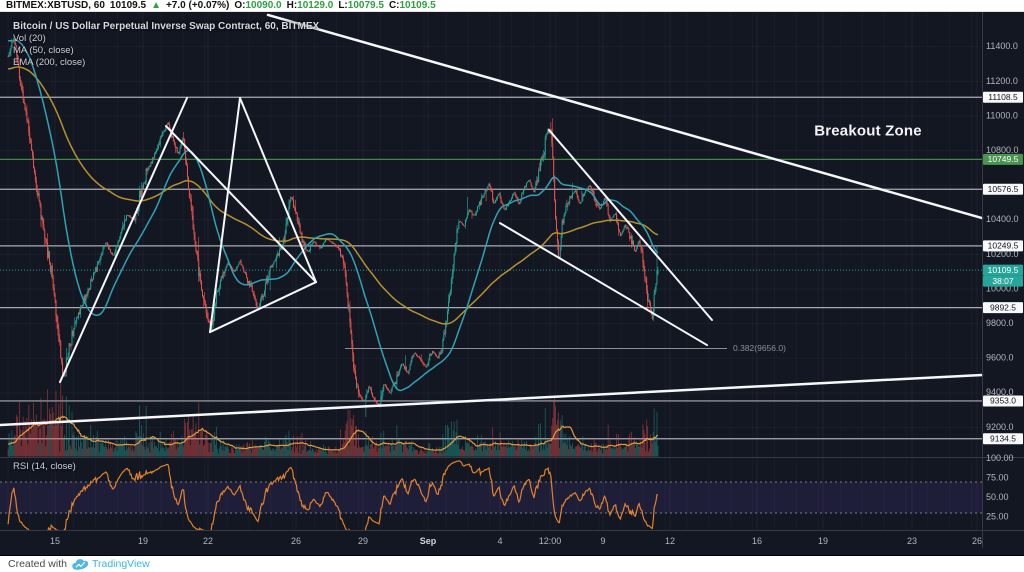 This screenshot has height=572, width=1024. What do you see at coordinates (550, 541) in the screenshot?
I see `time-axis-label: 12:00` at bounding box center [550, 541].